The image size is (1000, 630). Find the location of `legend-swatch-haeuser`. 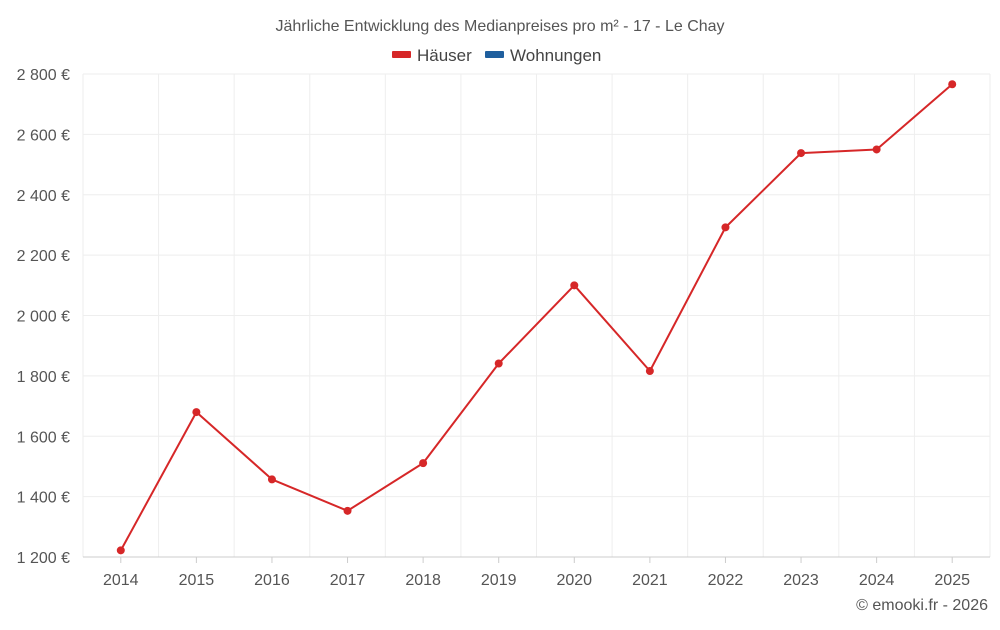

legend-swatch-haeuser is located at coordinates (401, 54).